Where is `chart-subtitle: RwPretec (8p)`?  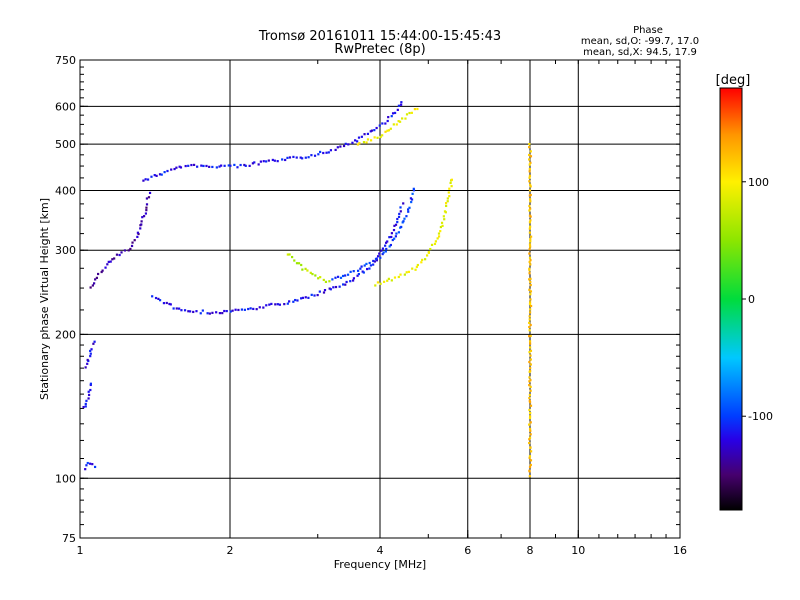 chart-subtitle: RwPretec (8p) is located at coordinates (379, 49).